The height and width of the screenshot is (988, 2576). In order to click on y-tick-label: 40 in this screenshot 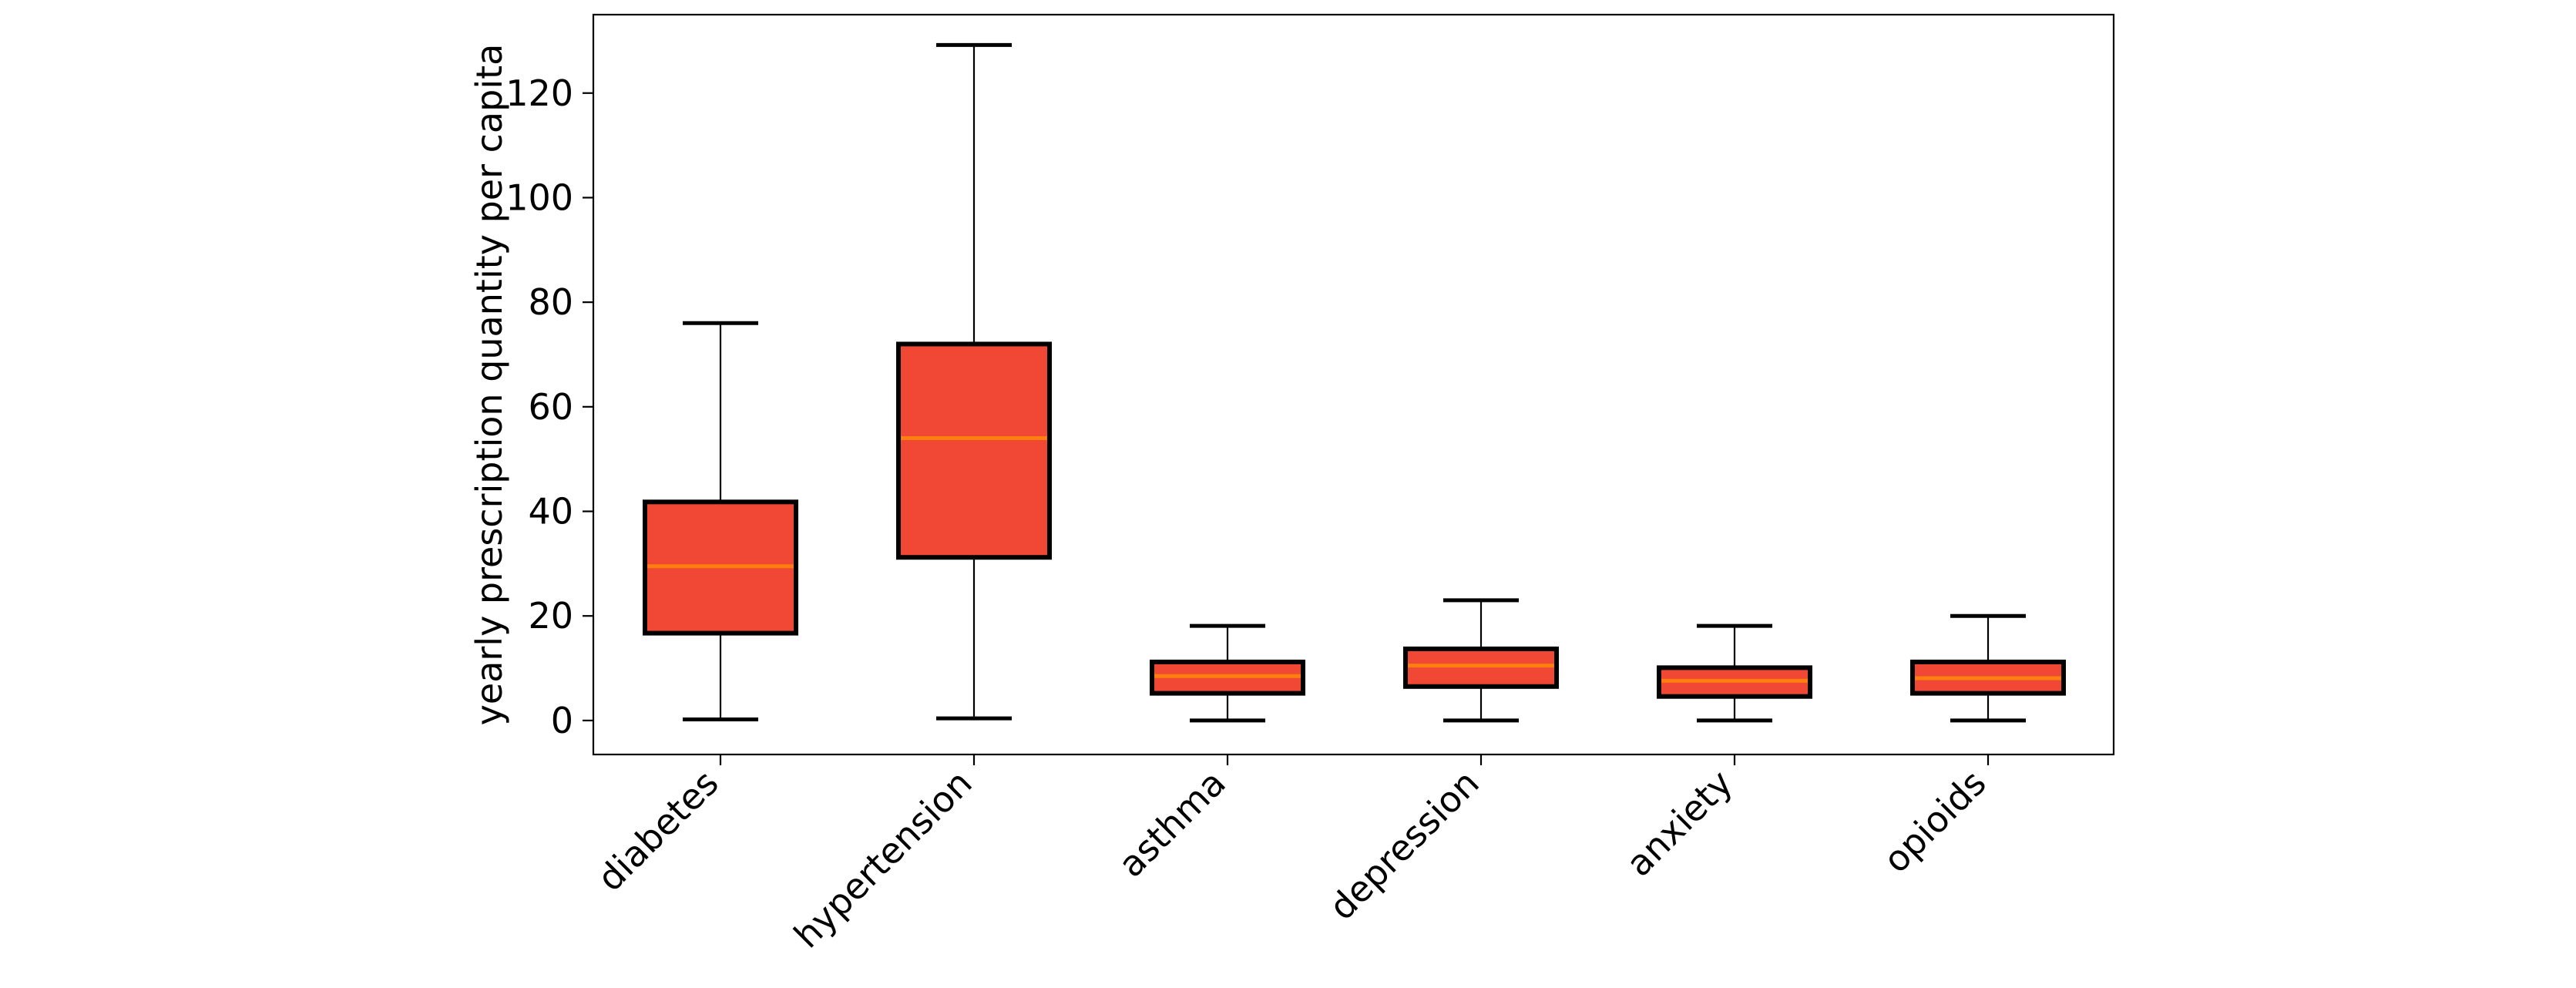, I will do `click(550, 512)`.